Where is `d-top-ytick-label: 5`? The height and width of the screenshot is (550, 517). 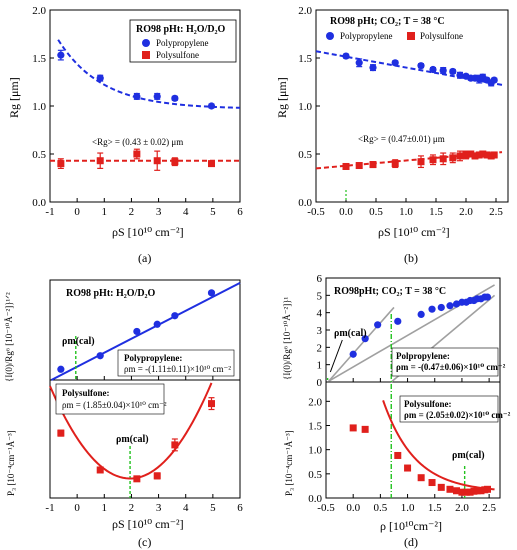
d-top-ytick-label: 5 is located at coordinates (320, 296).